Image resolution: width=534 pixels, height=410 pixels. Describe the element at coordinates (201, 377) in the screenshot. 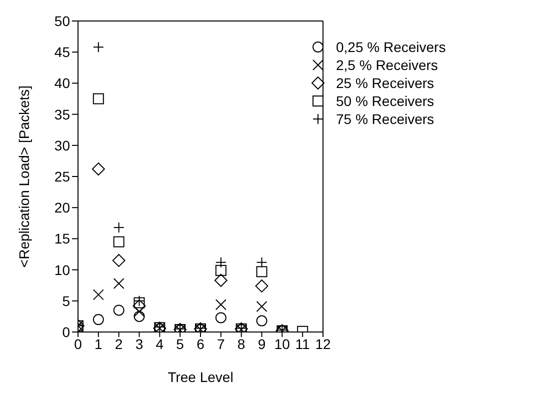

I see `x-axis-title: Tree Level` at that location.